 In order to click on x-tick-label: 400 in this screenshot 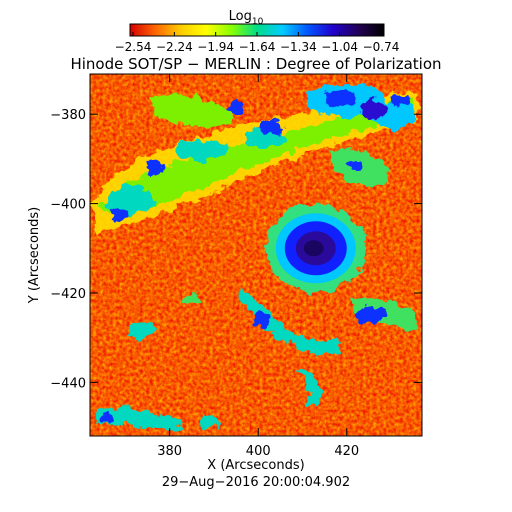, I will do `click(258, 451)`.